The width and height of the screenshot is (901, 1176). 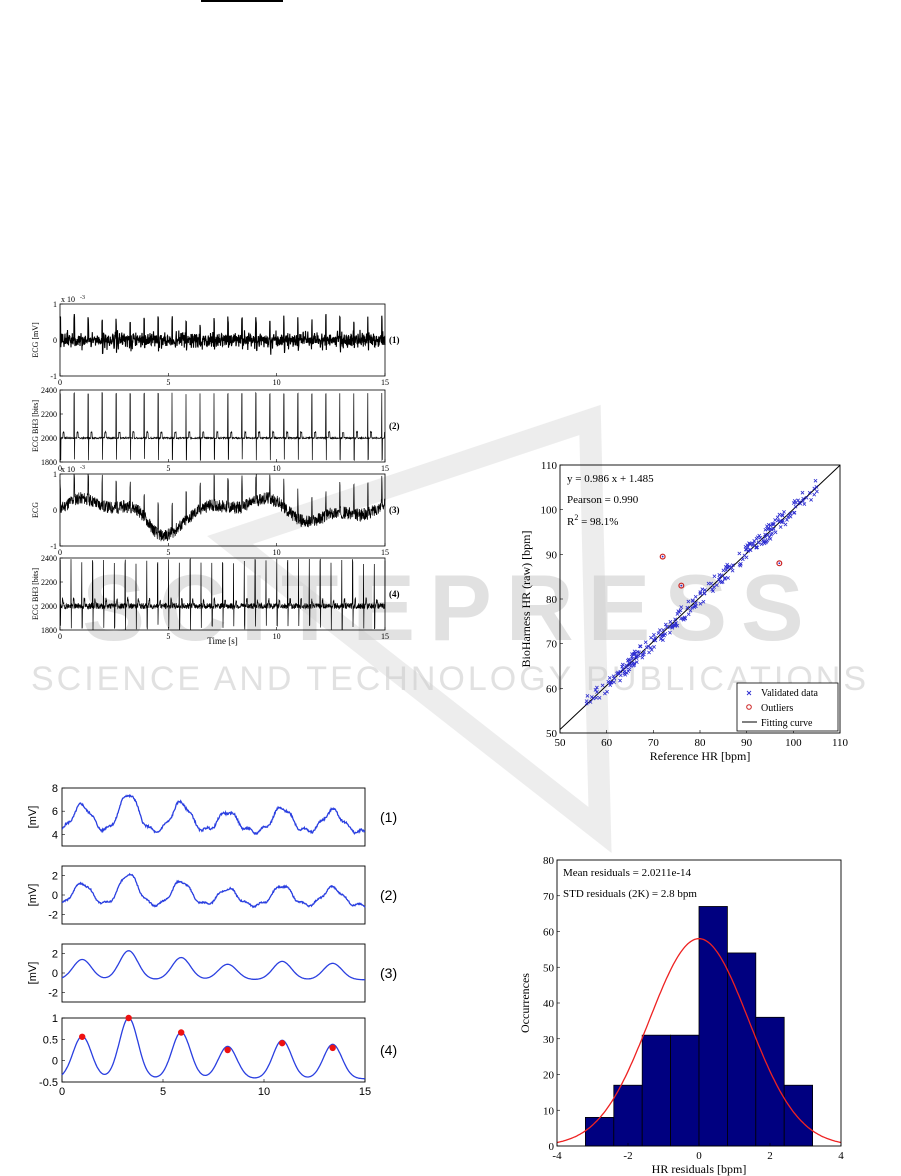 I want to click on hist-annotation-std: STD residuals (2K) = 2.8 bpm, so click(x=630, y=894).